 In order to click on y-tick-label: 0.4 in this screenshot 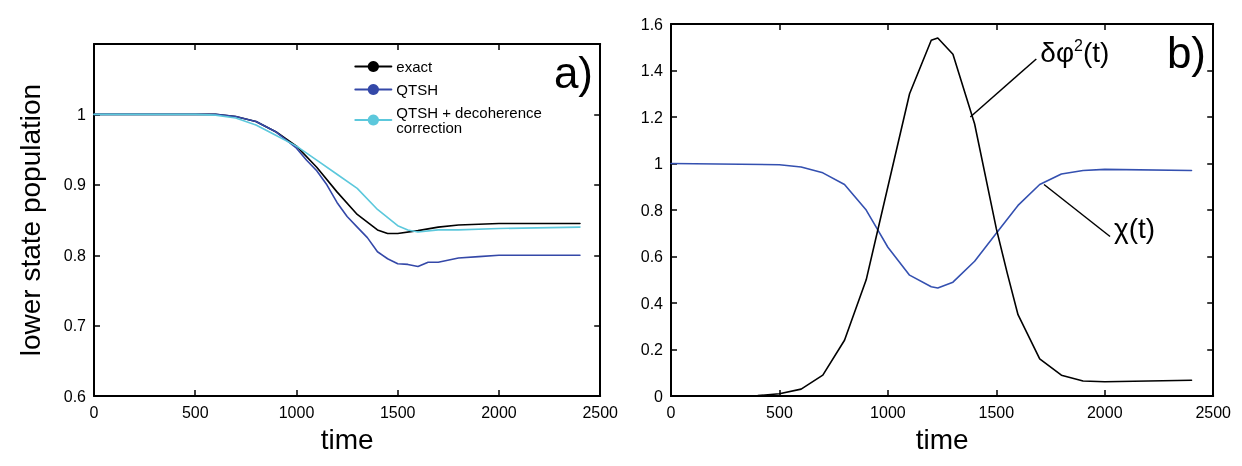, I will do `click(652, 303)`.